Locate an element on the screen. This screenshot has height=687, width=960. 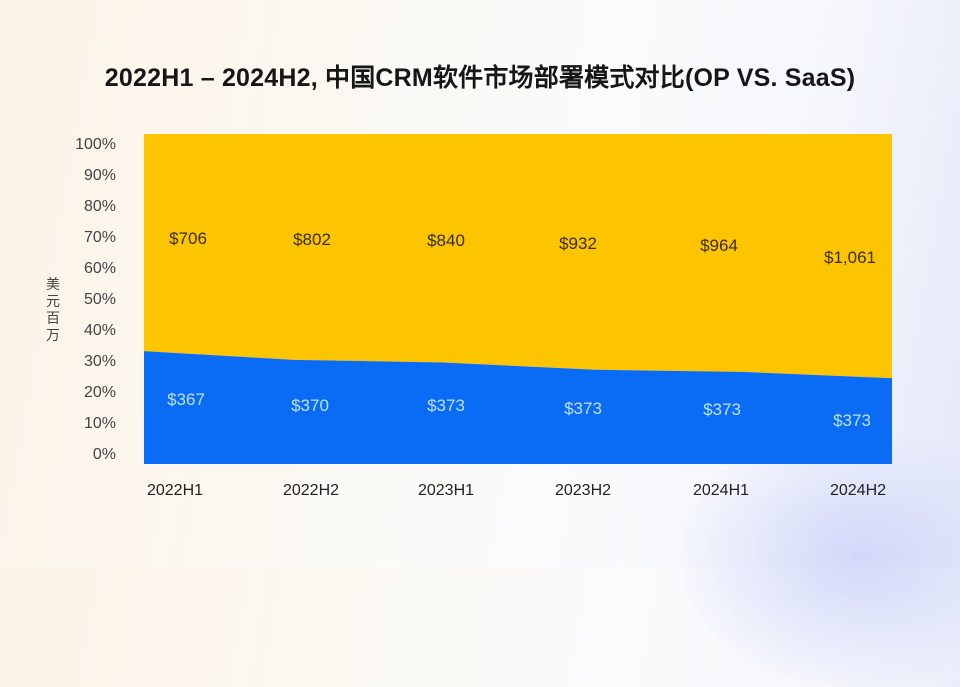
y-unit-char: 百 is located at coordinates (53, 318).